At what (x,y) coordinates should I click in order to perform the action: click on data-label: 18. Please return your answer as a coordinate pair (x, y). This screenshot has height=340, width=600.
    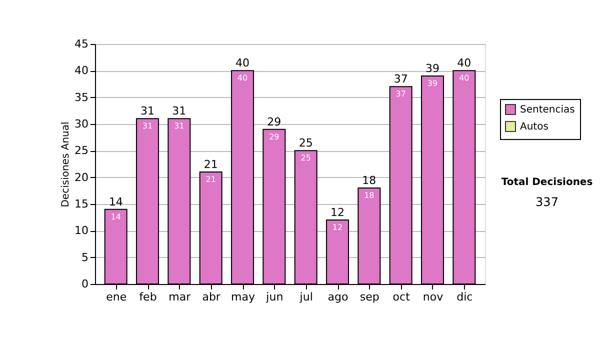
    Looking at the image, I should click on (369, 195).